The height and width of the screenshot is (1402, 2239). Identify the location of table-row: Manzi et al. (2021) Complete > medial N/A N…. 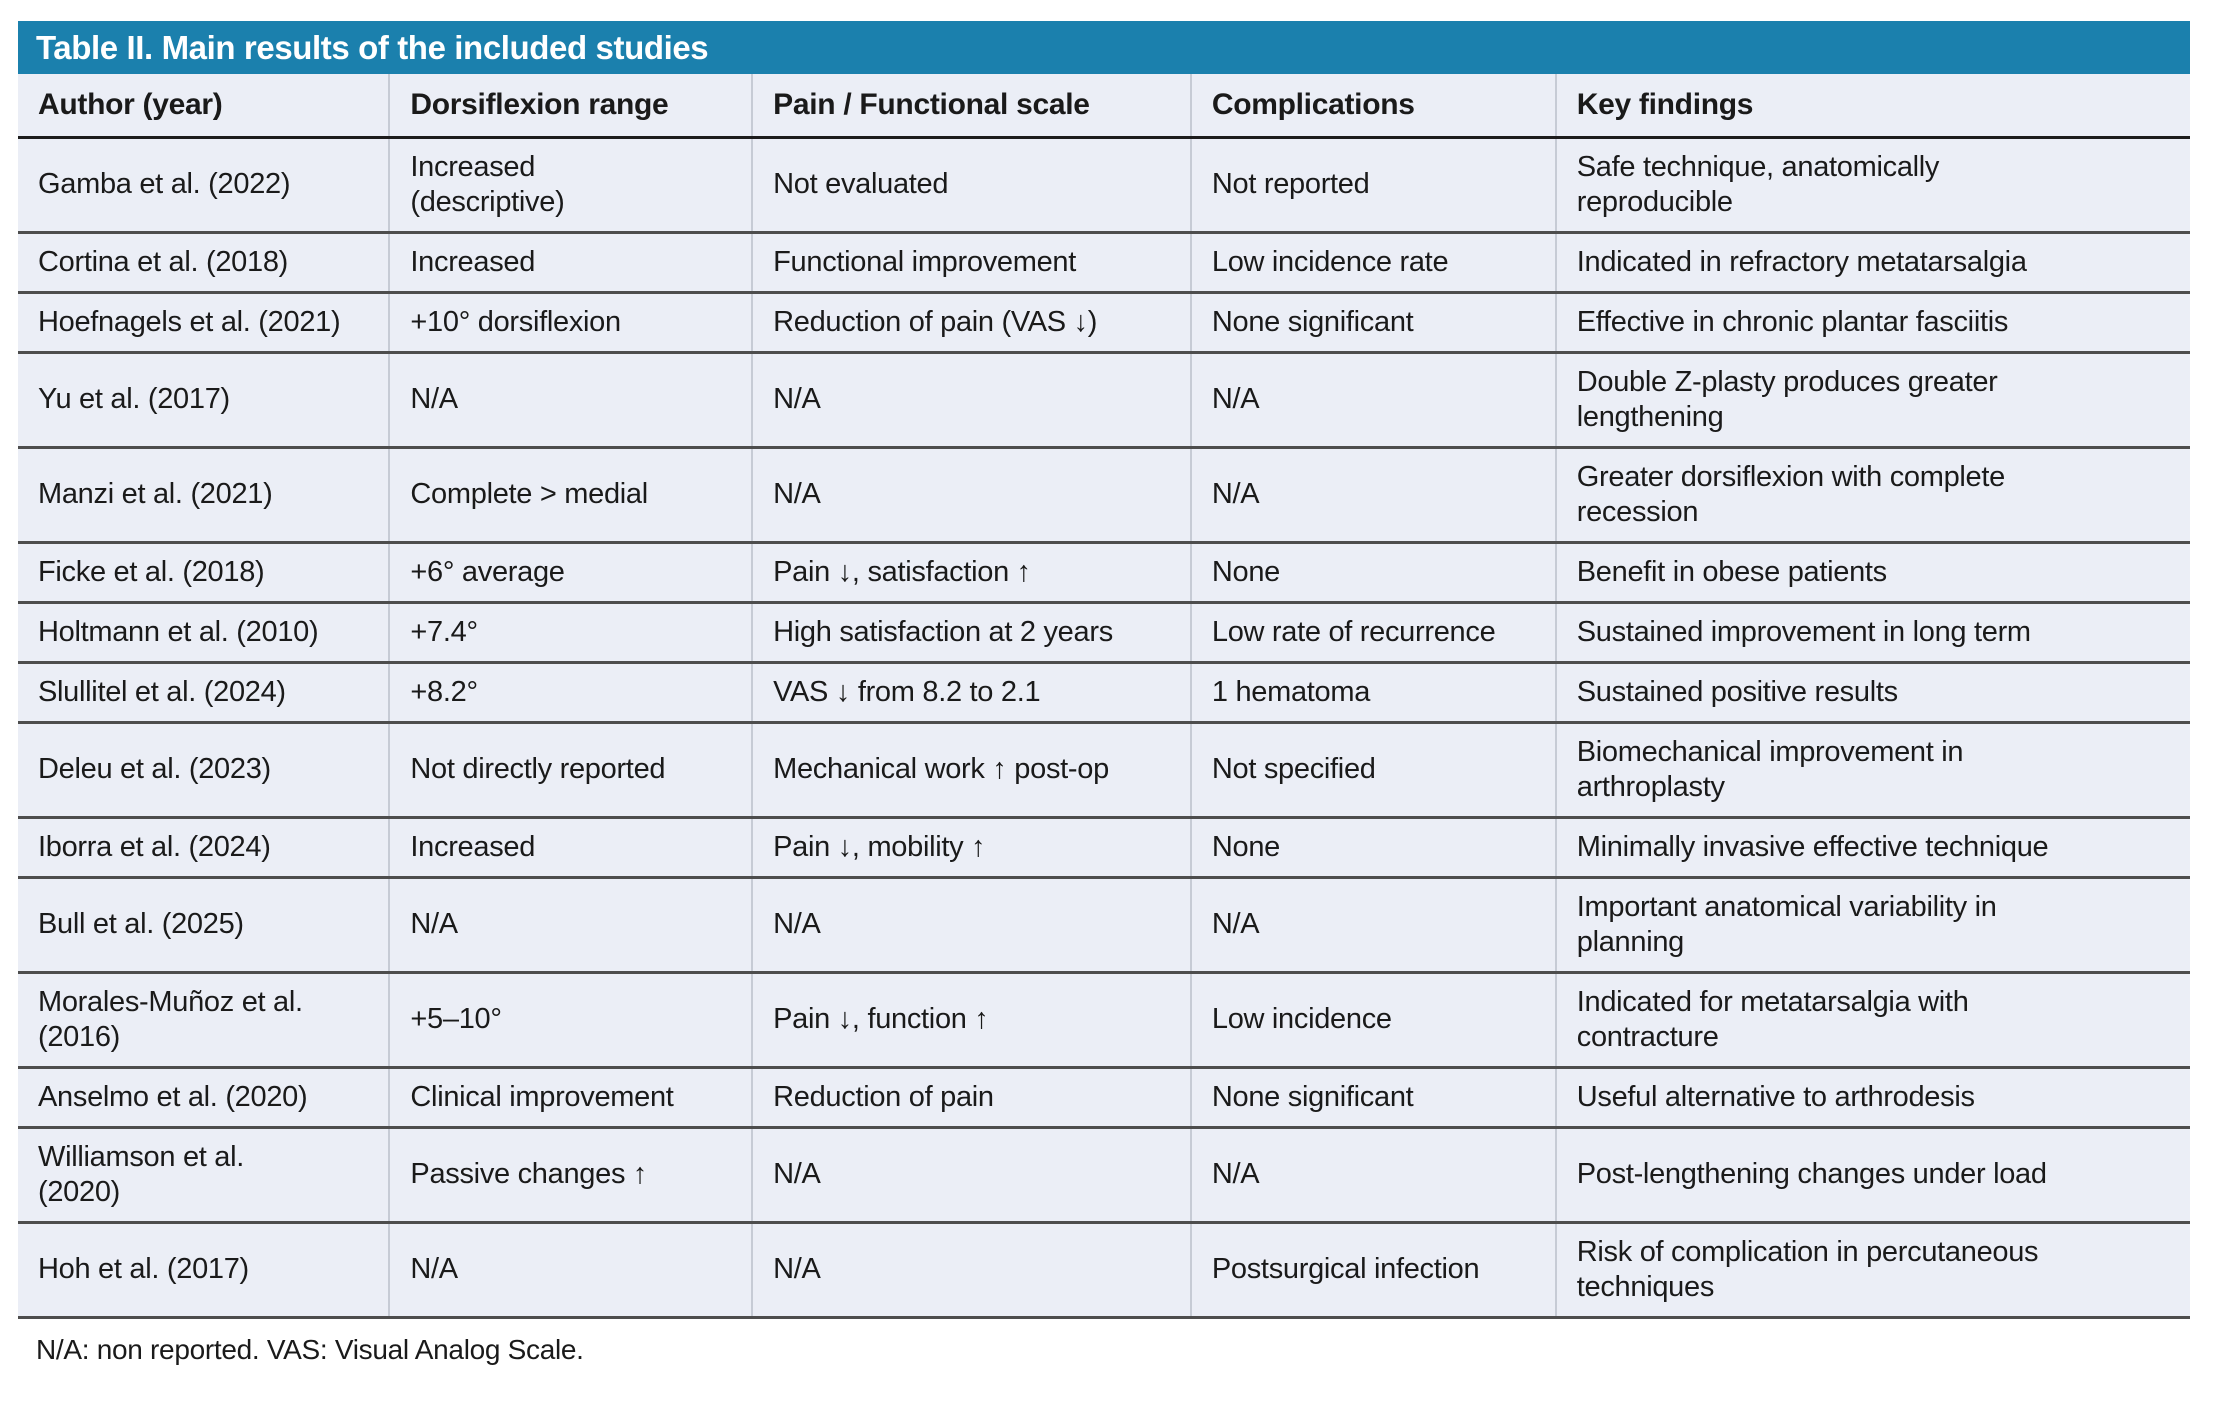
(1104, 494).